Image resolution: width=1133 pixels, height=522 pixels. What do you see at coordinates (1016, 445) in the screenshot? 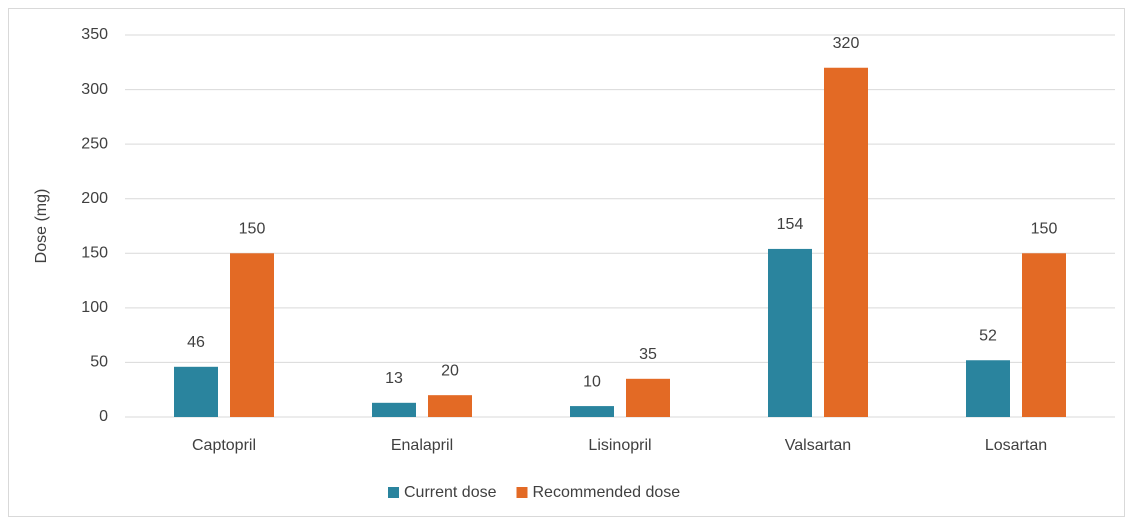
I see `x-tick-label: Losartan` at bounding box center [1016, 445].